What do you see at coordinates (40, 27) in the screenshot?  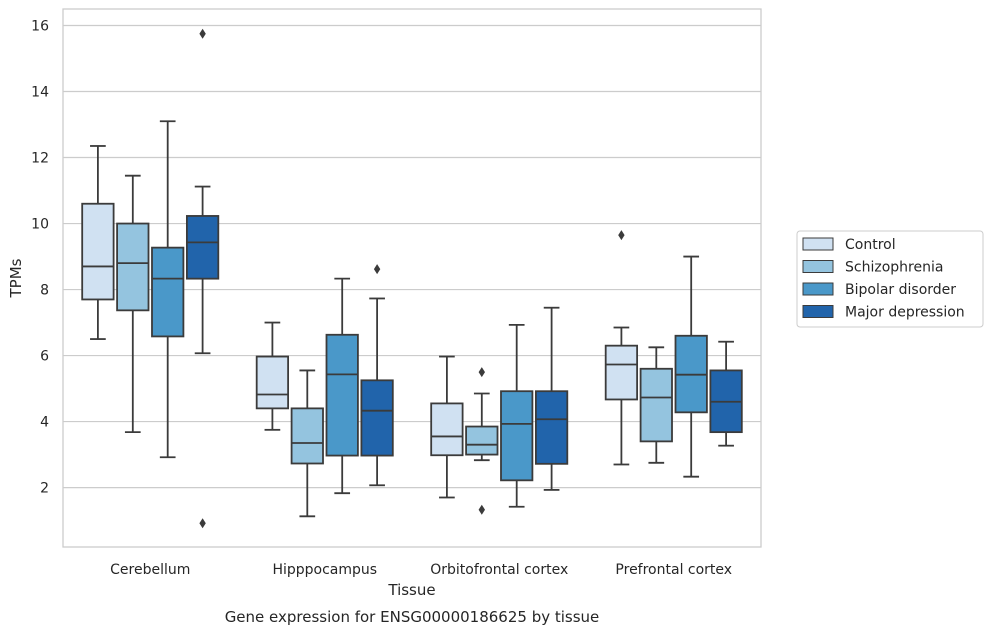 I see `y-tick-label: 16` at bounding box center [40, 27].